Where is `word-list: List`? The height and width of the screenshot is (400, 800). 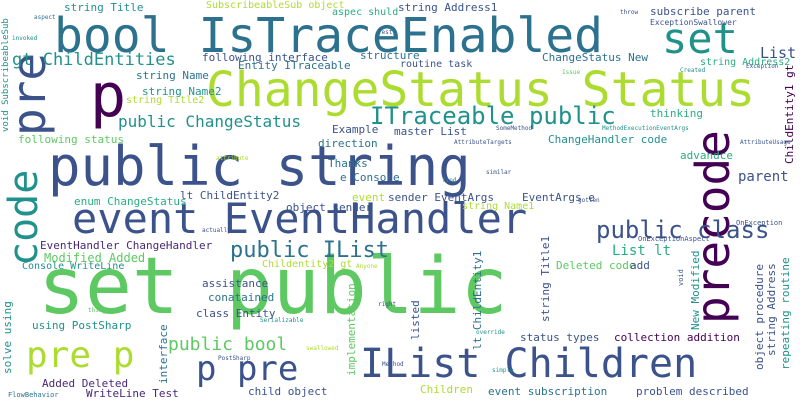
word-list: List is located at coordinates (778, 53).